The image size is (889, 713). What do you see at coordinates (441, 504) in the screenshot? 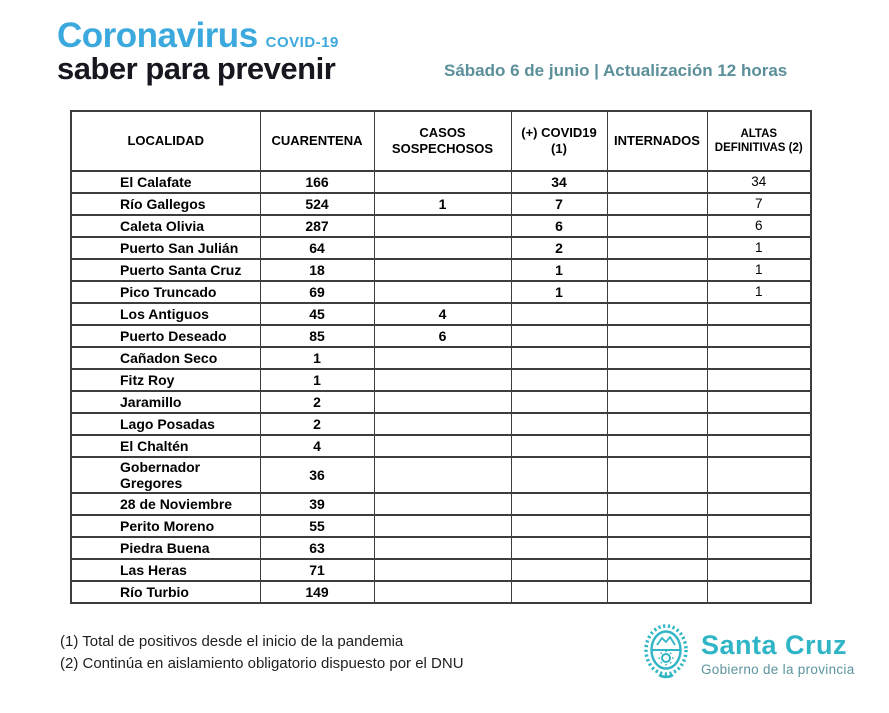
I see `table-row: 28 de Noviembre 39` at bounding box center [441, 504].